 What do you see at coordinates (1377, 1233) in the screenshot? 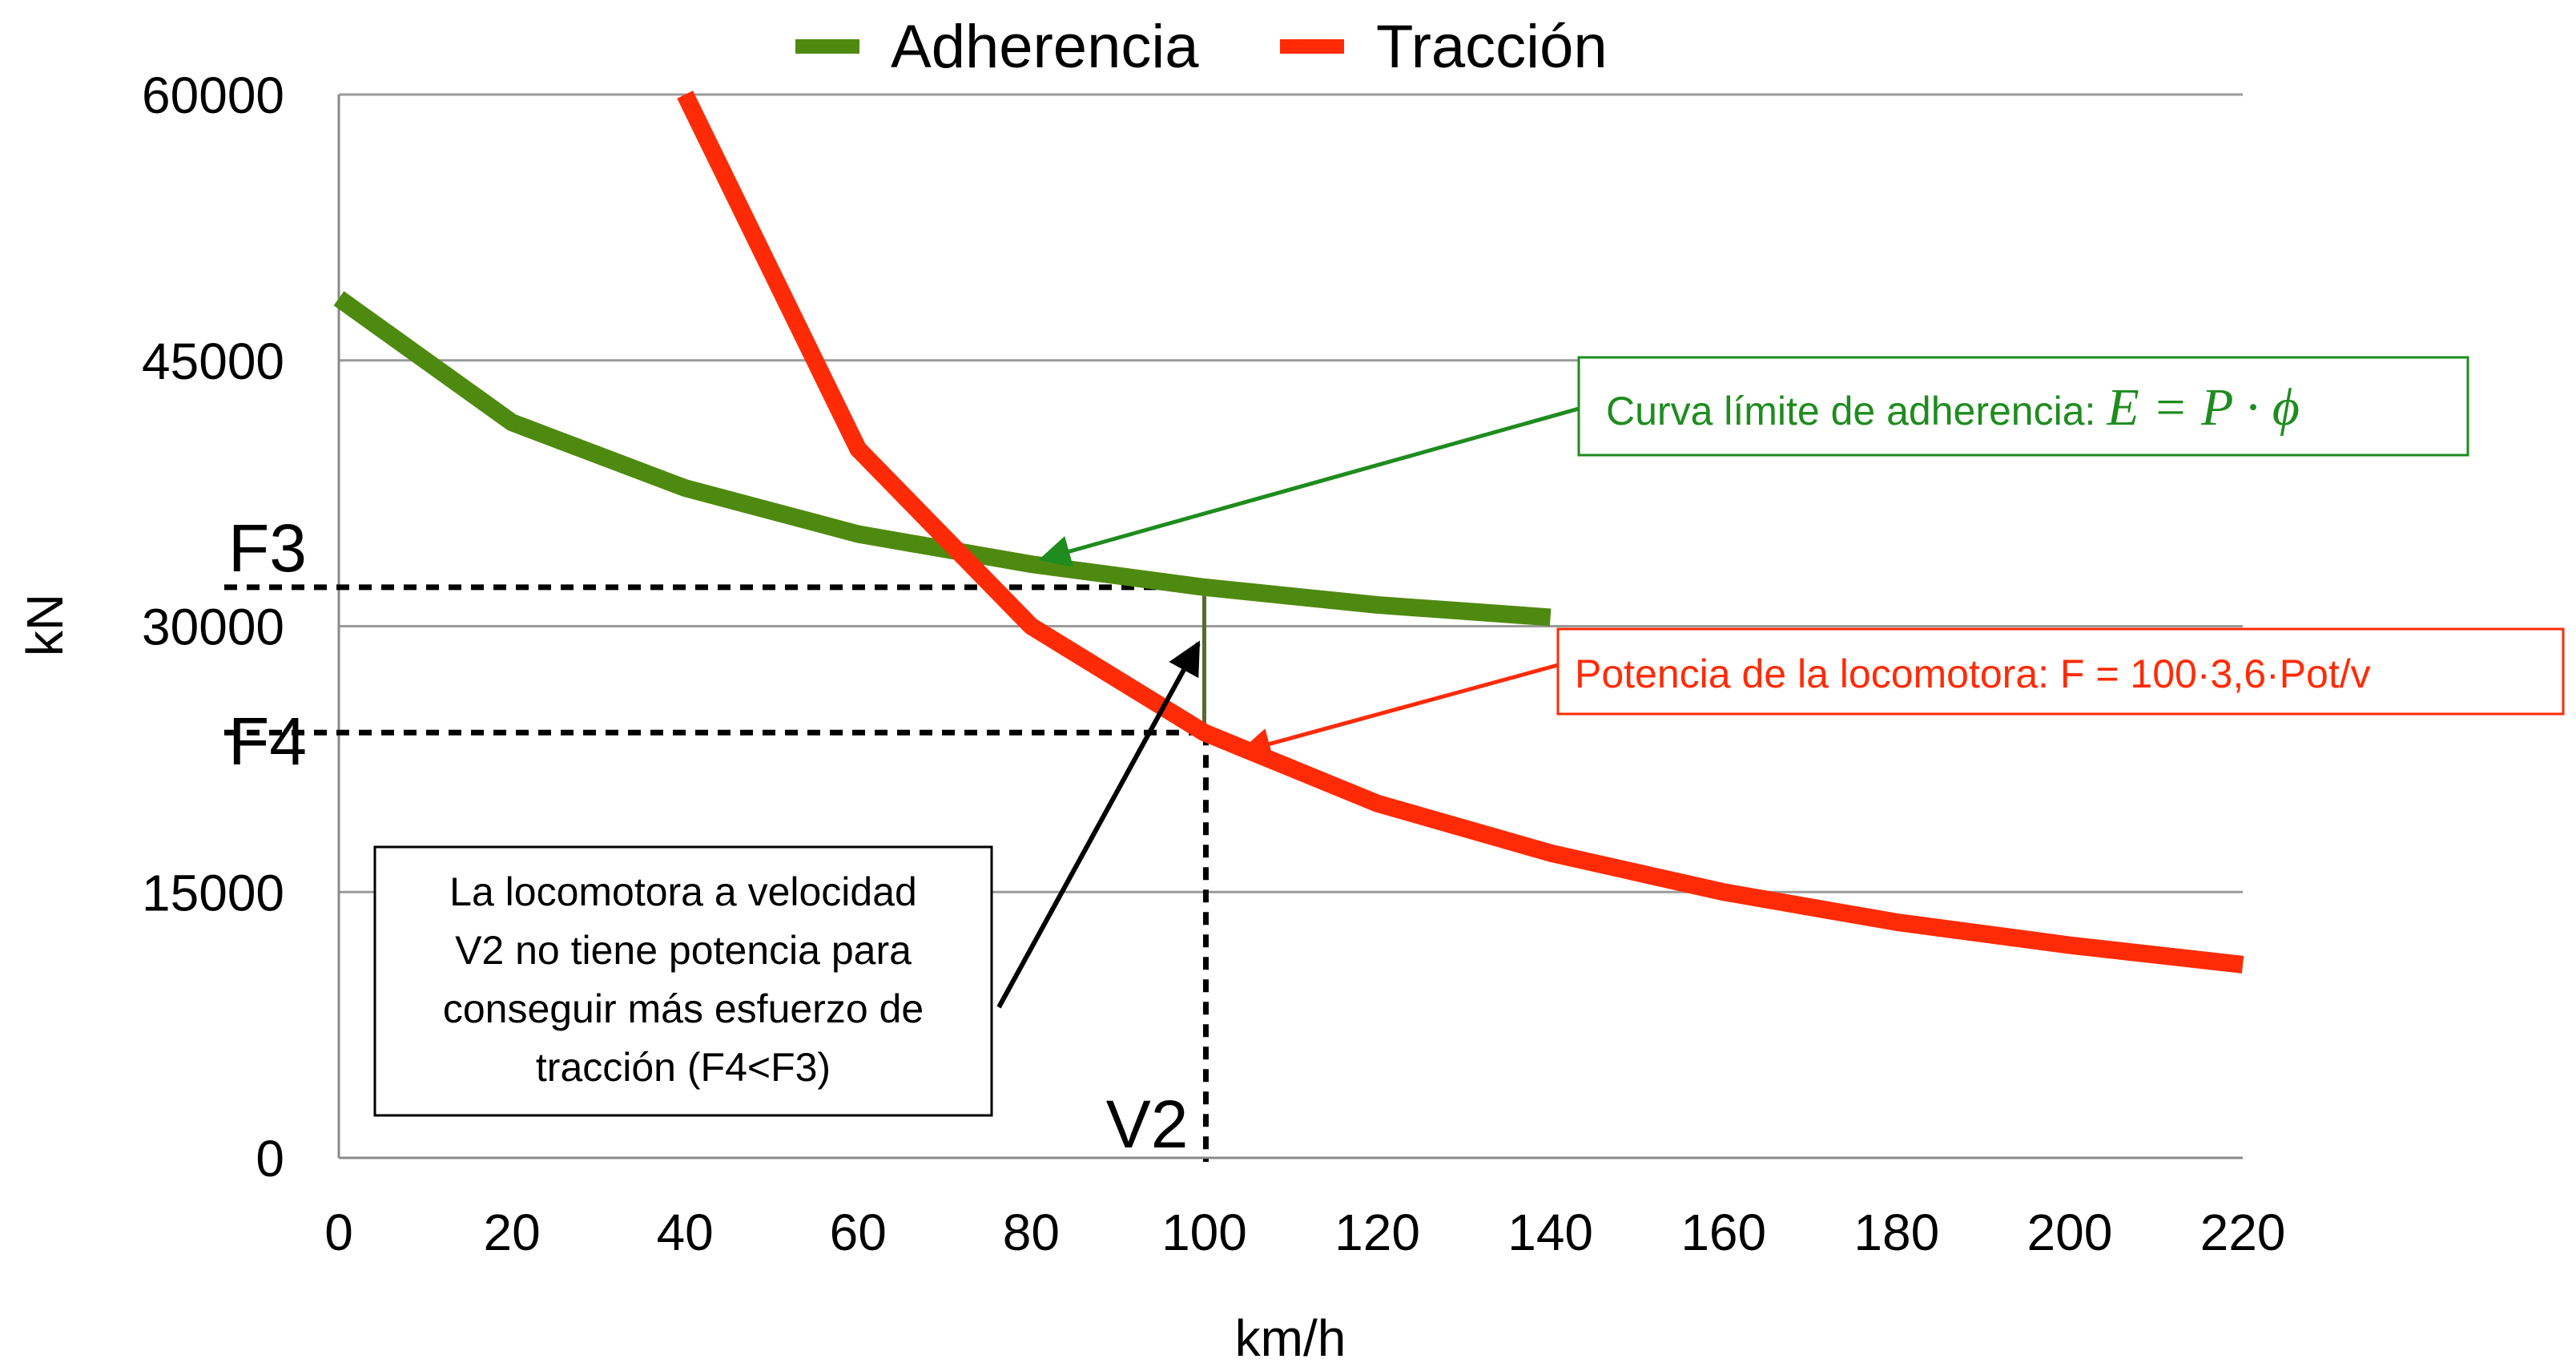
I see `x-tick-label: 120` at bounding box center [1377, 1233].